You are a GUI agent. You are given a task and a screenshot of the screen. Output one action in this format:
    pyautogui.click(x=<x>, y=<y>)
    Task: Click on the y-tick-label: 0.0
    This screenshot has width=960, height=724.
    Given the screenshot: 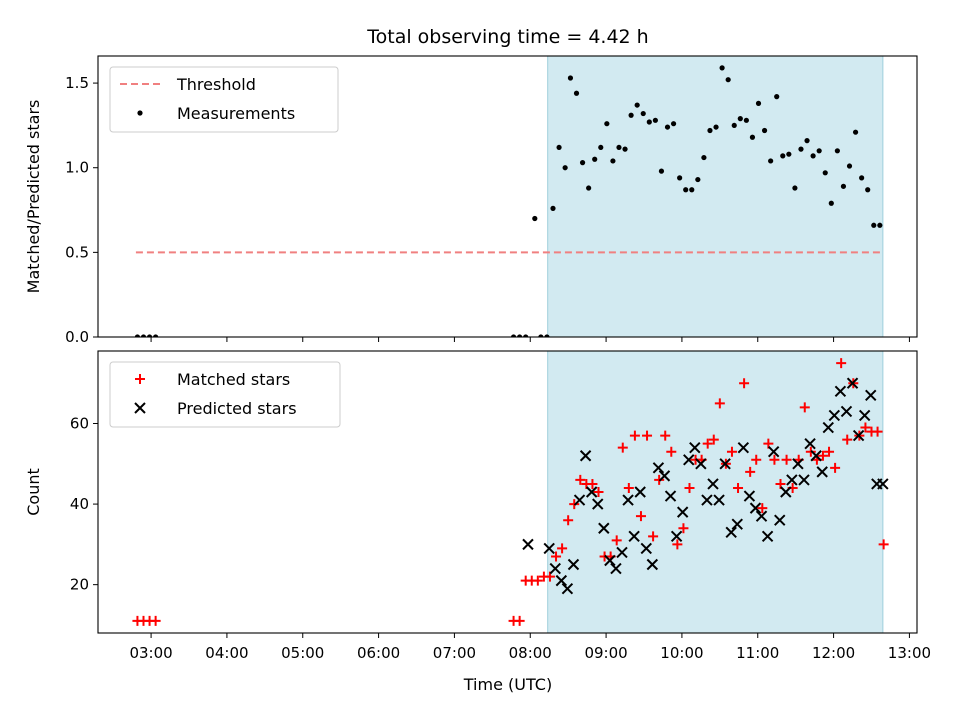 What is the action you would take?
    pyautogui.click(x=77, y=337)
    